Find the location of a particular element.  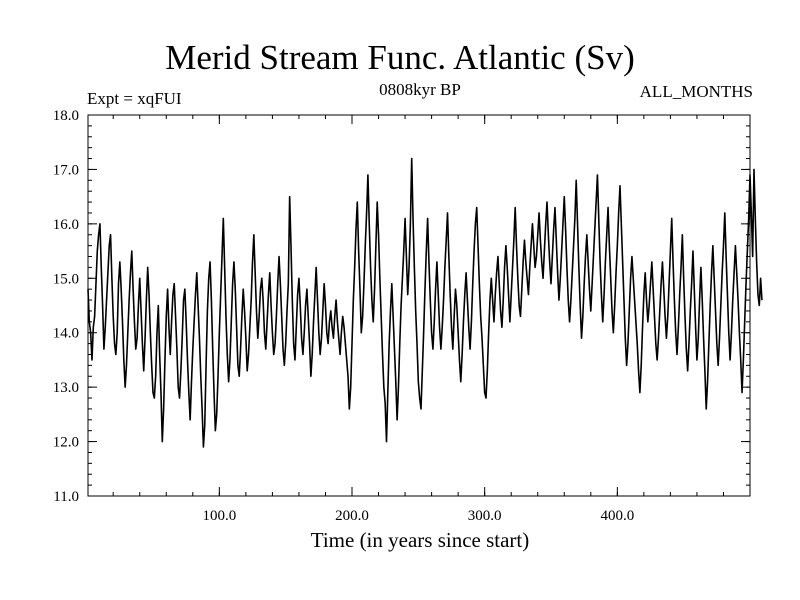

x-tick-label: 200.0 is located at coordinates (352, 516).